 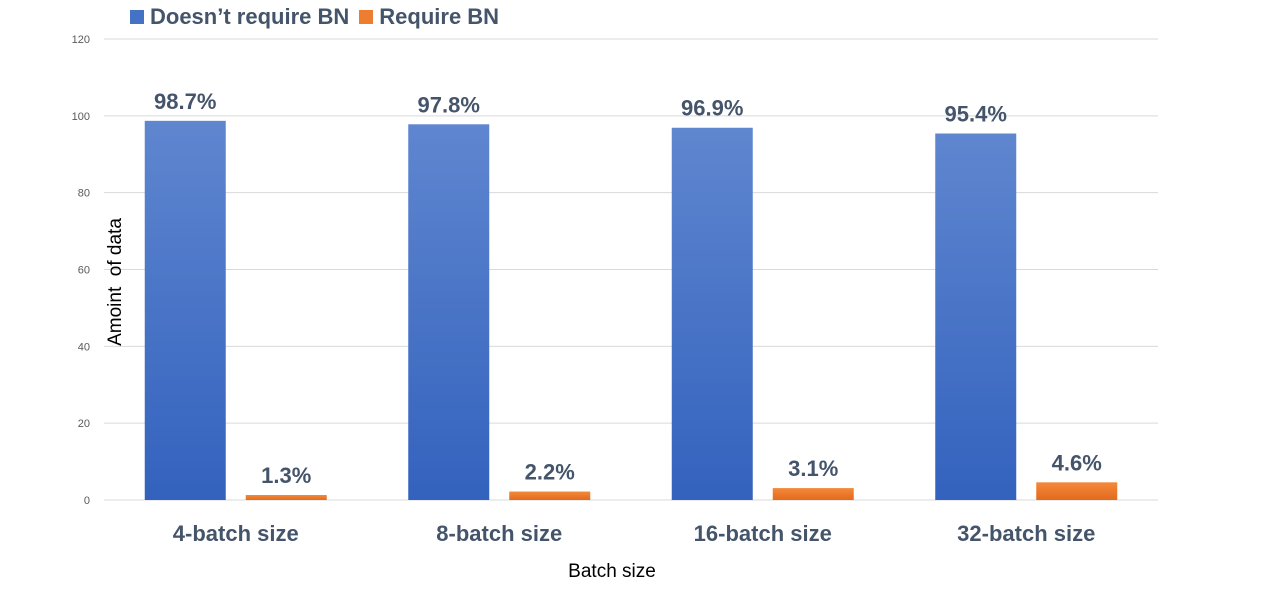 I want to click on x-tick-label: 16-batch size, so click(x=763, y=533).